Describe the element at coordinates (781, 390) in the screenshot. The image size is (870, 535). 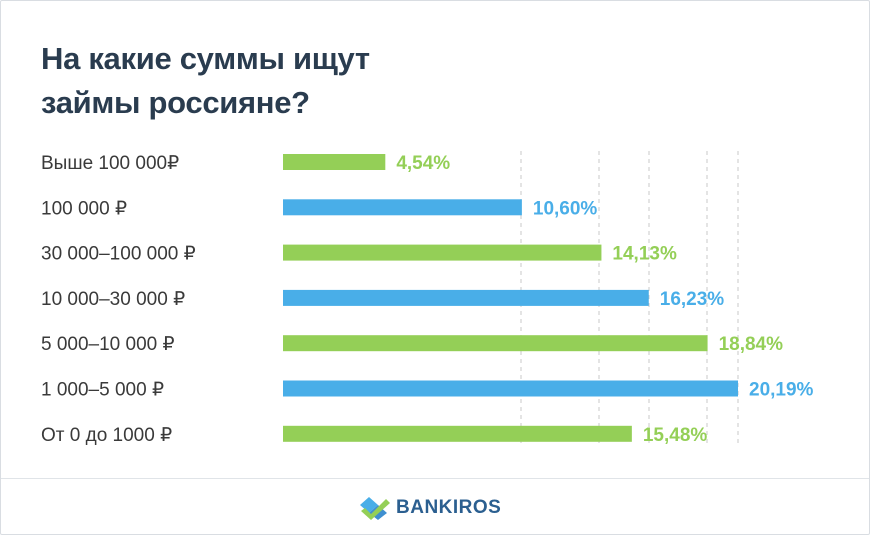
I see `value-label: 20,19%` at that location.